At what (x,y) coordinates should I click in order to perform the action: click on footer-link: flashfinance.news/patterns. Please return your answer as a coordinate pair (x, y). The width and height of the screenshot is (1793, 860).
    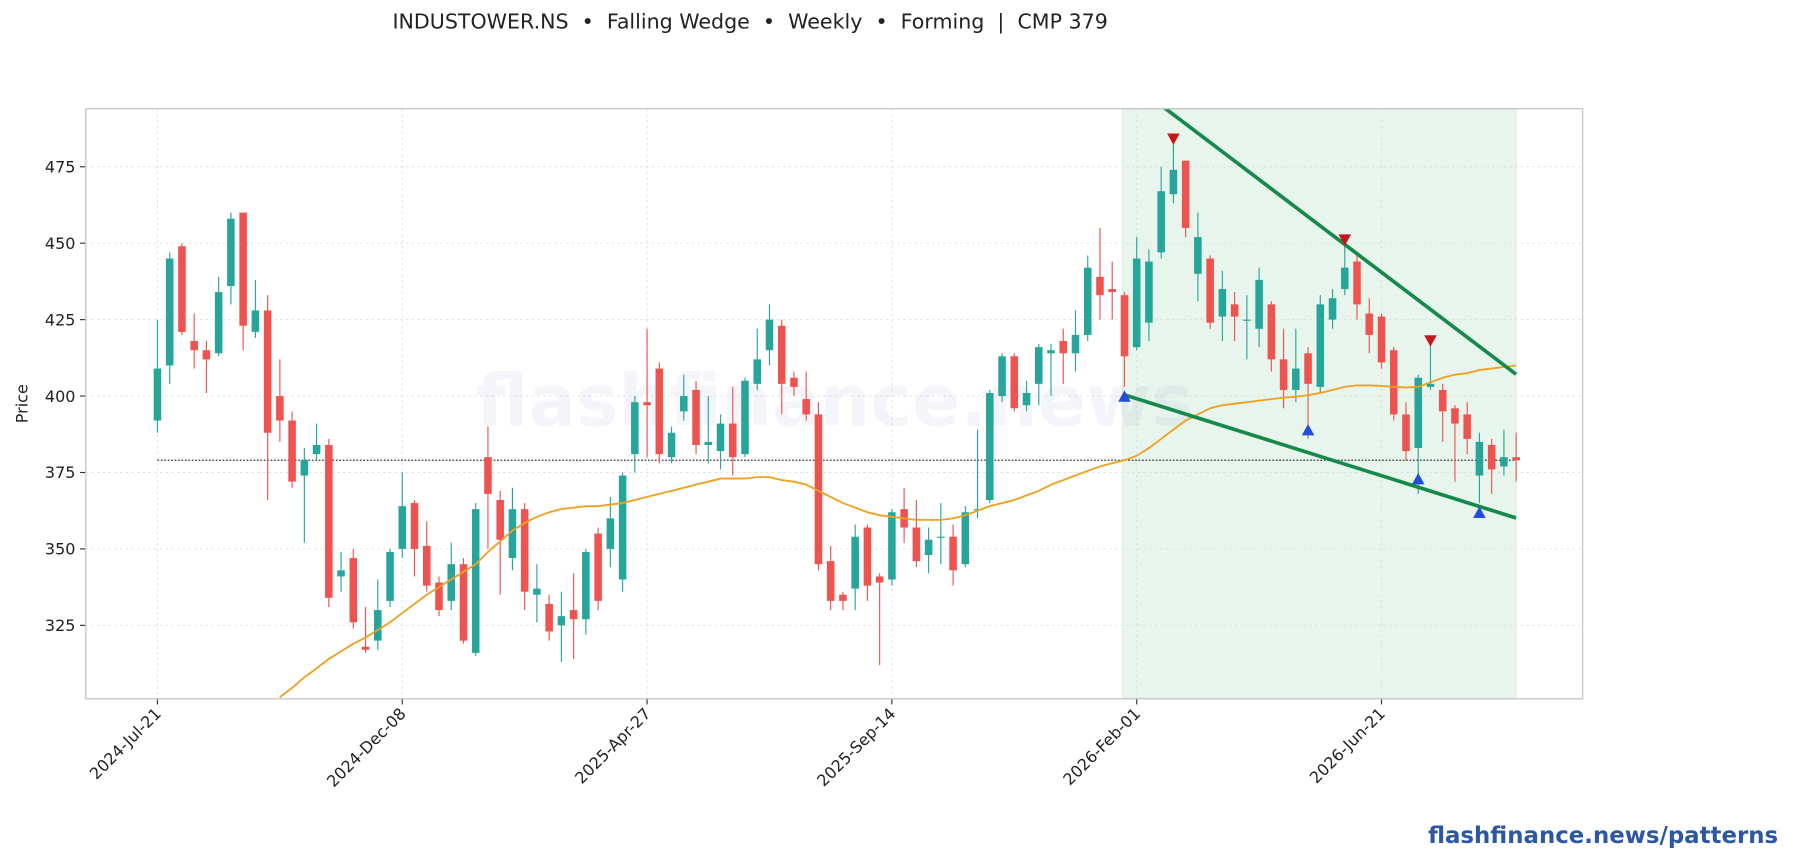
    Looking at the image, I should click on (1603, 836).